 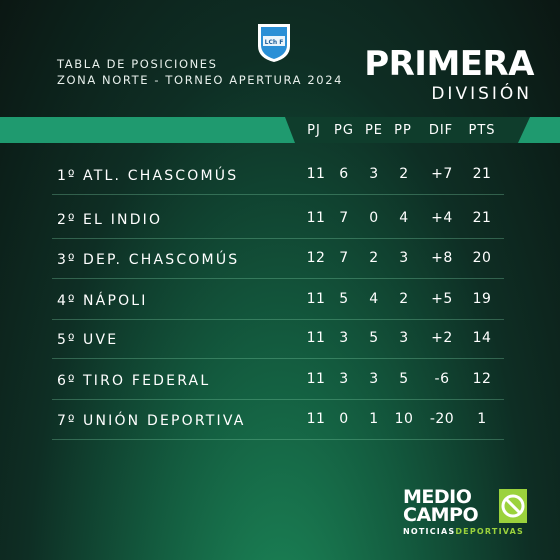 What do you see at coordinates (344, 299) in the screenshot?
I see `row-pg: 5` at bounding box center [344, 299].